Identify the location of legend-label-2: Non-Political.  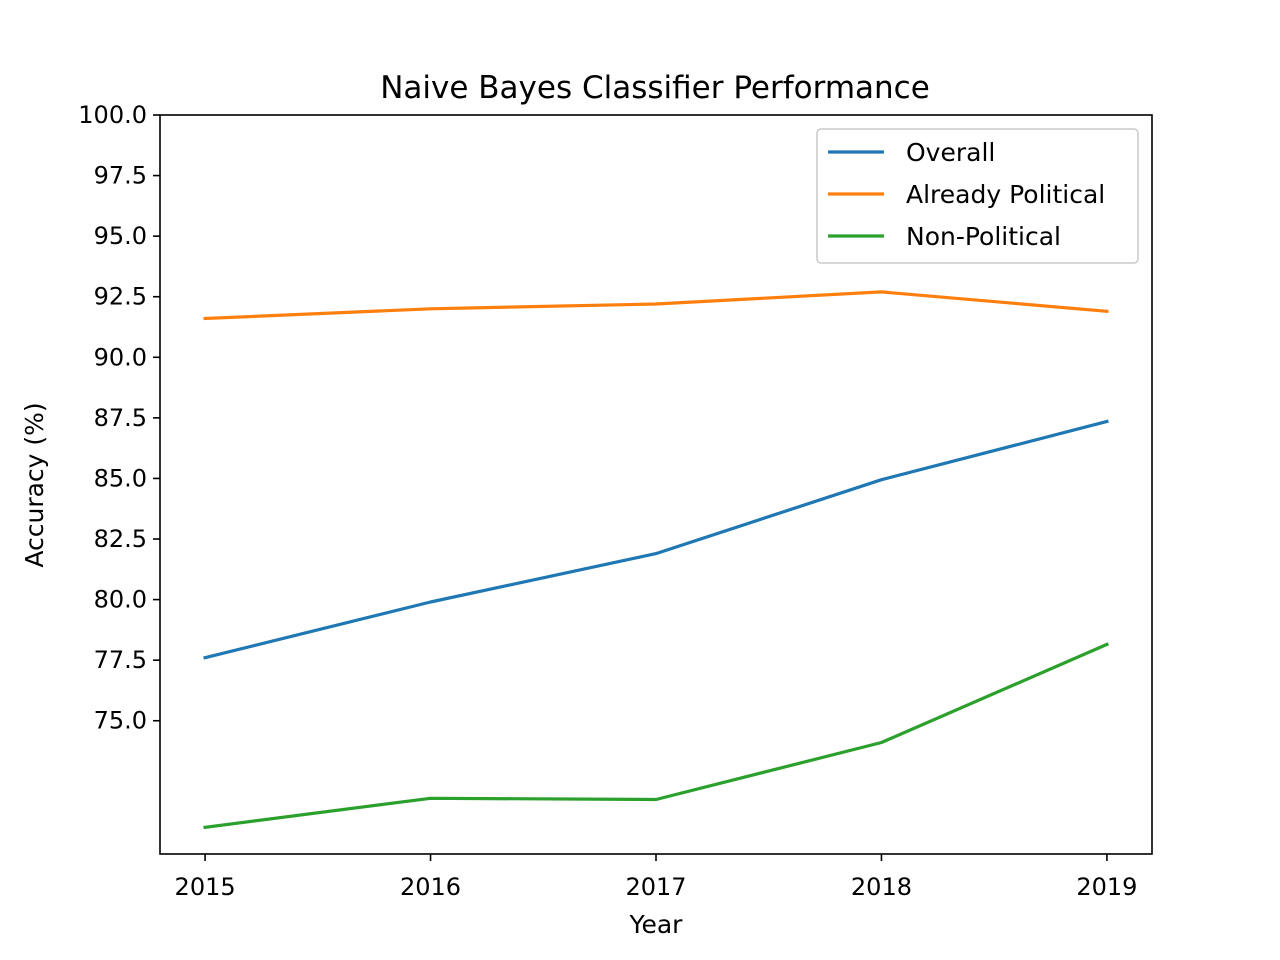
(983, 236).